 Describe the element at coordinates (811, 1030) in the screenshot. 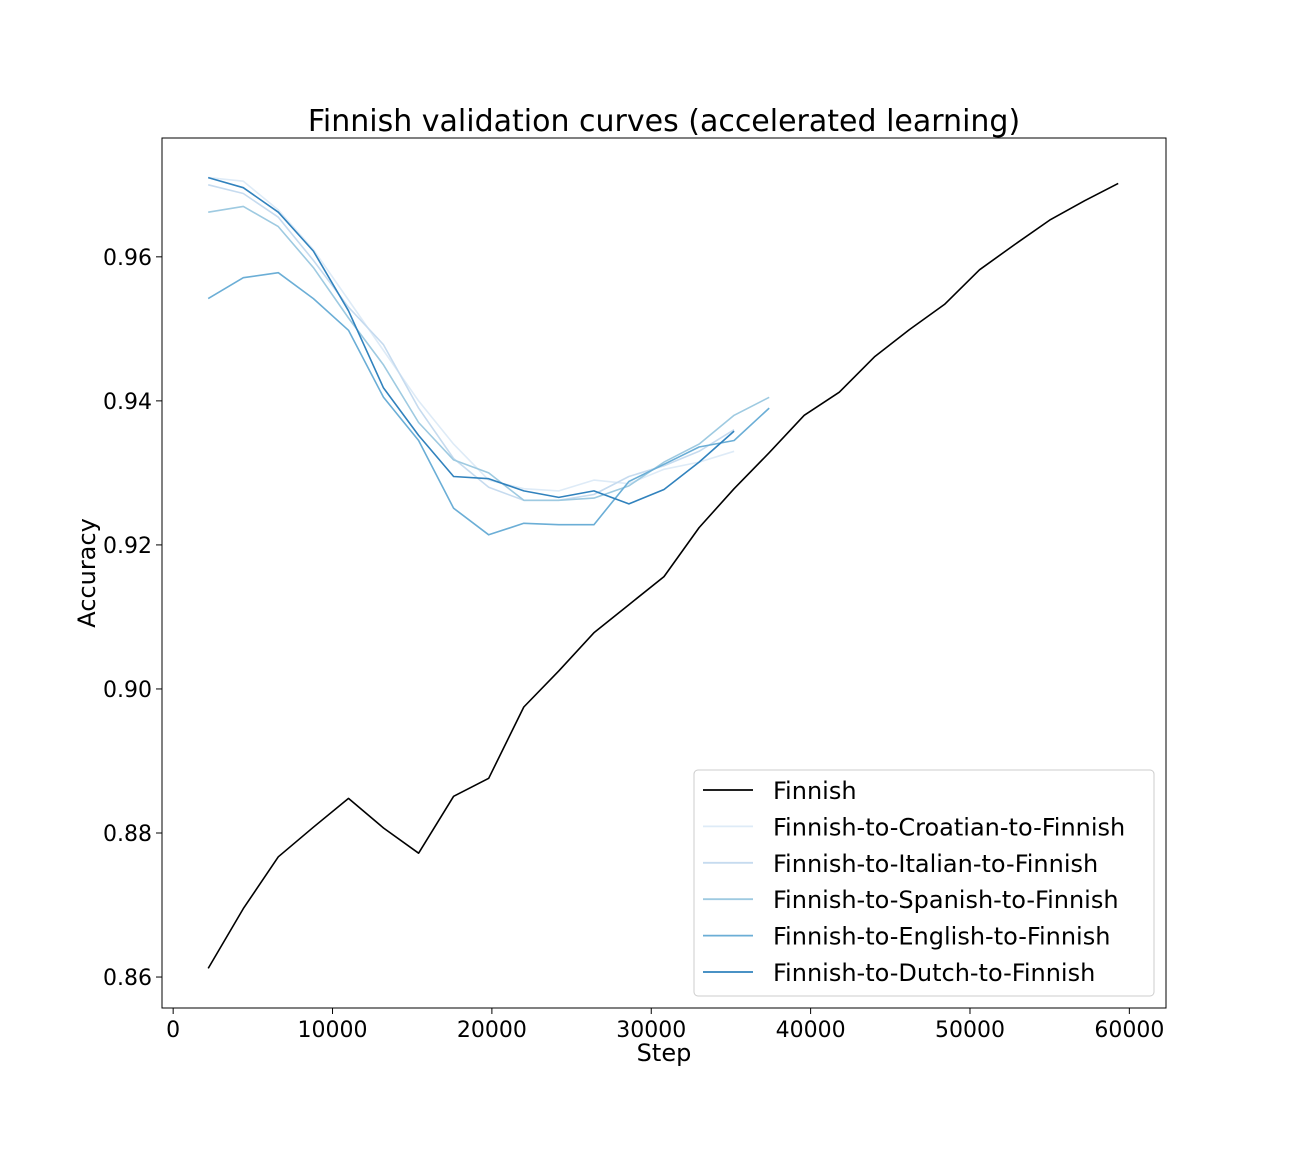

I see `x-tick-label: 40000` at that location.